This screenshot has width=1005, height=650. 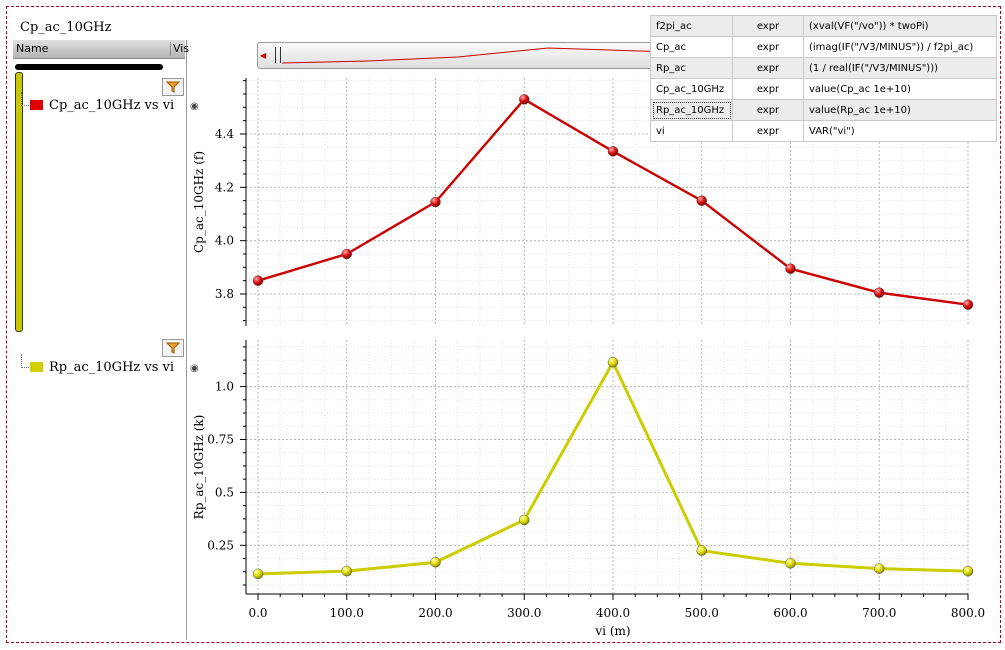 What do you see at coordinates (524, 613) in the screenshot?
I see `x-tick-label: 300.0` at bounding box center [524, 613].